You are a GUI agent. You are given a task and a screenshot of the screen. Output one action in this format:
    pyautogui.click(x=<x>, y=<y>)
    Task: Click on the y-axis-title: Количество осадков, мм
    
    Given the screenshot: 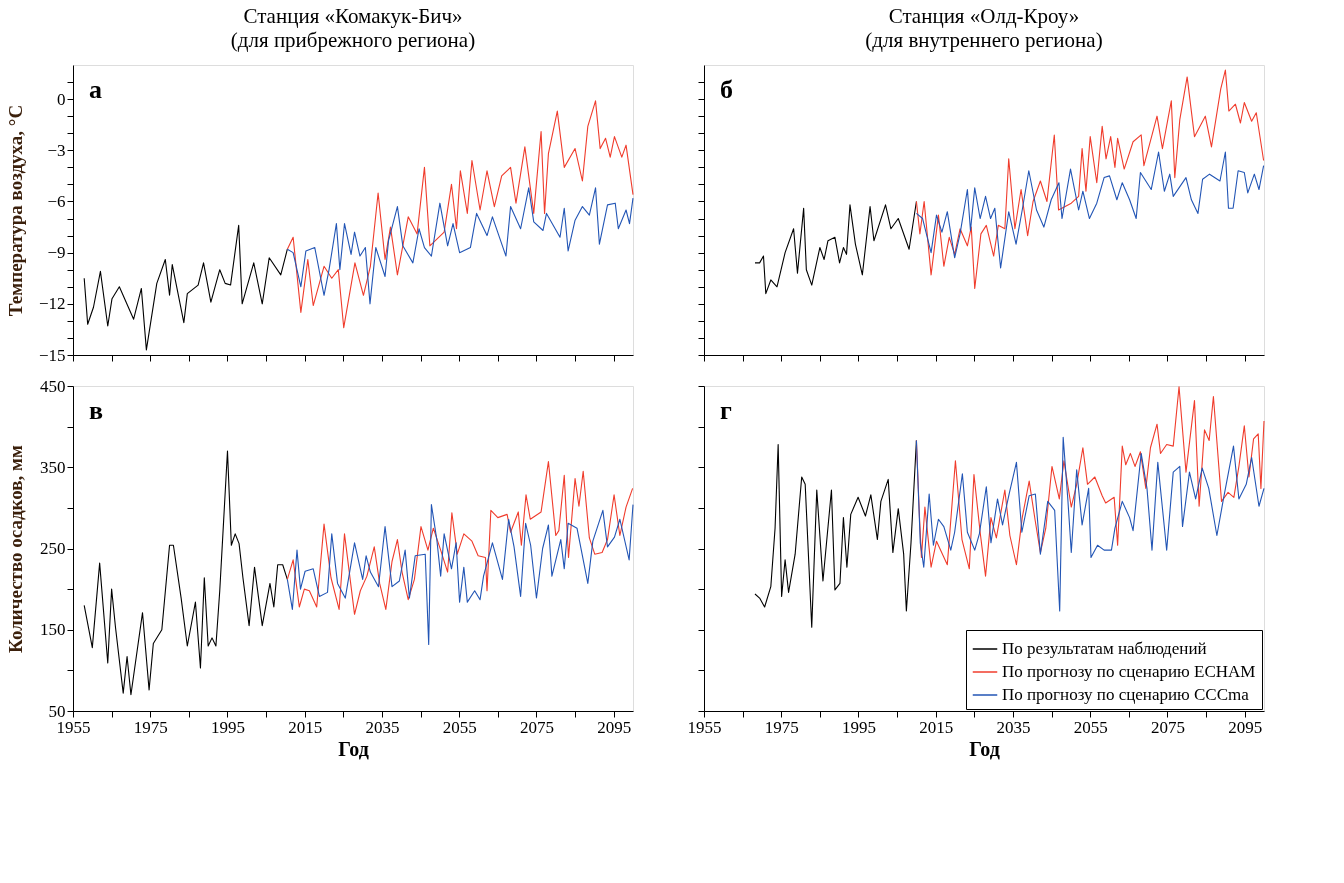 What is the action you would take?
    pyautogui.click(x=15, y=549)
    